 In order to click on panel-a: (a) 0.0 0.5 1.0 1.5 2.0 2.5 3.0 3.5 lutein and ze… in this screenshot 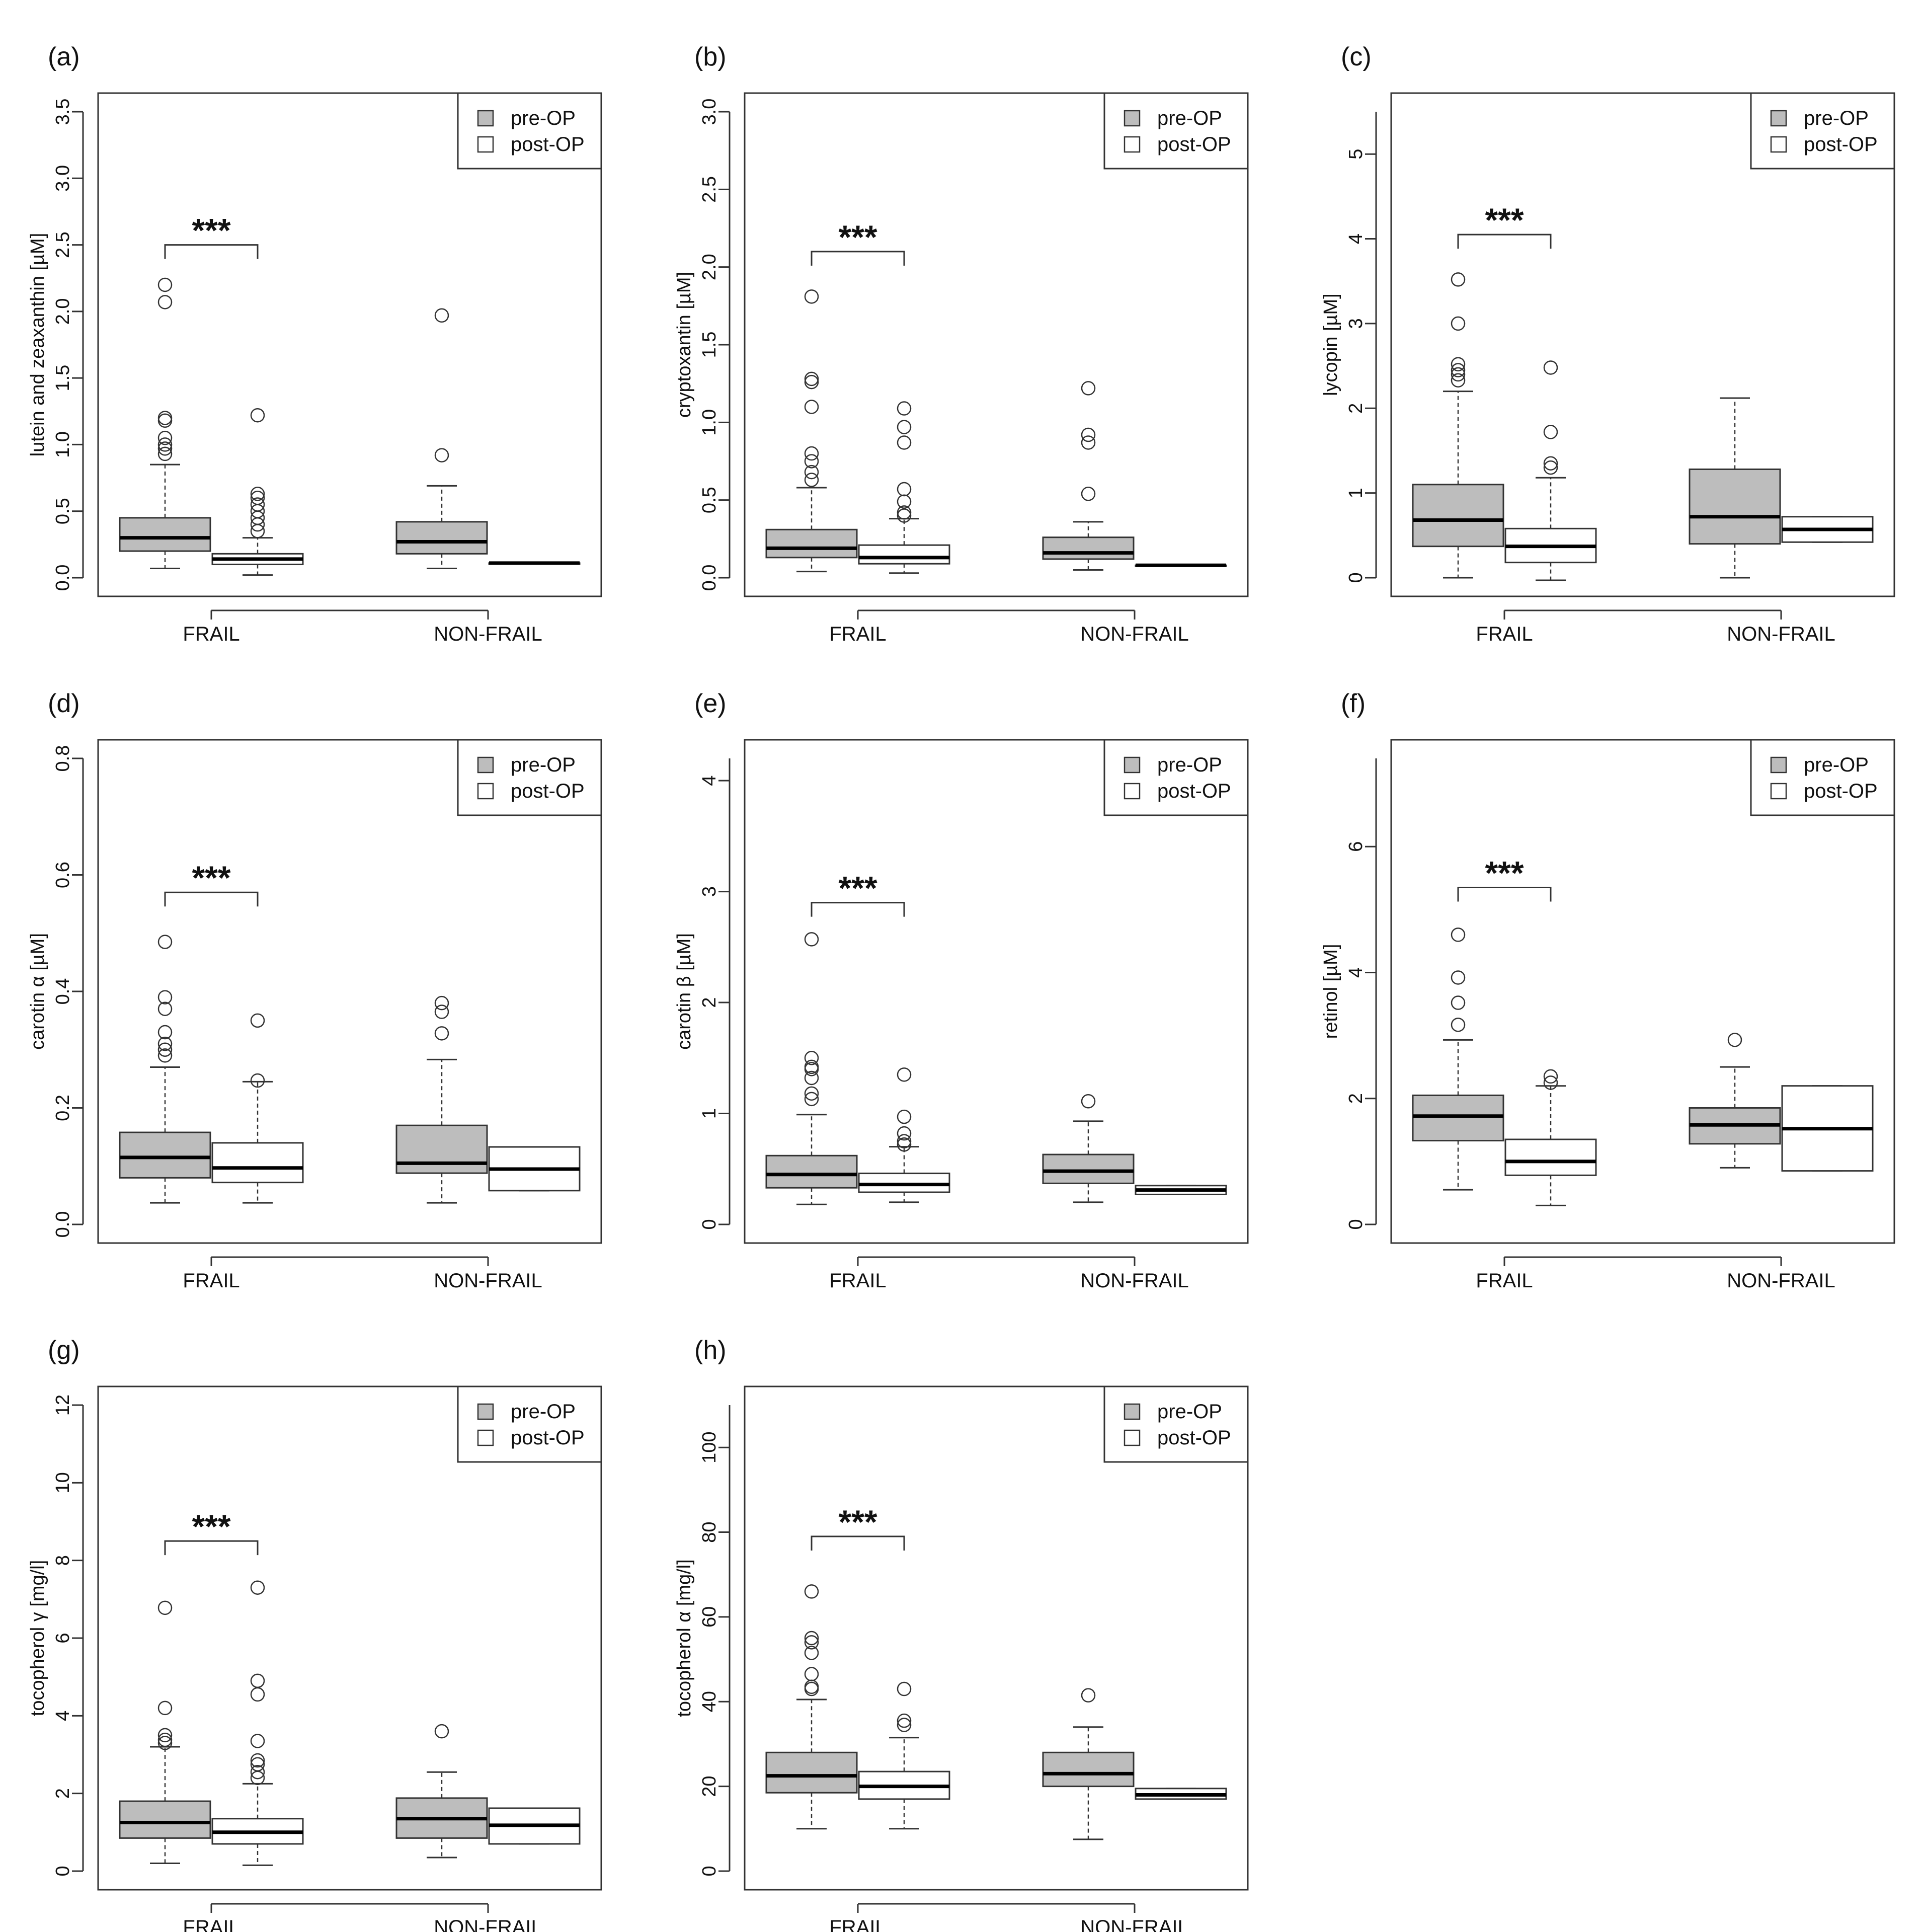, I will do `click(315, 343)`.